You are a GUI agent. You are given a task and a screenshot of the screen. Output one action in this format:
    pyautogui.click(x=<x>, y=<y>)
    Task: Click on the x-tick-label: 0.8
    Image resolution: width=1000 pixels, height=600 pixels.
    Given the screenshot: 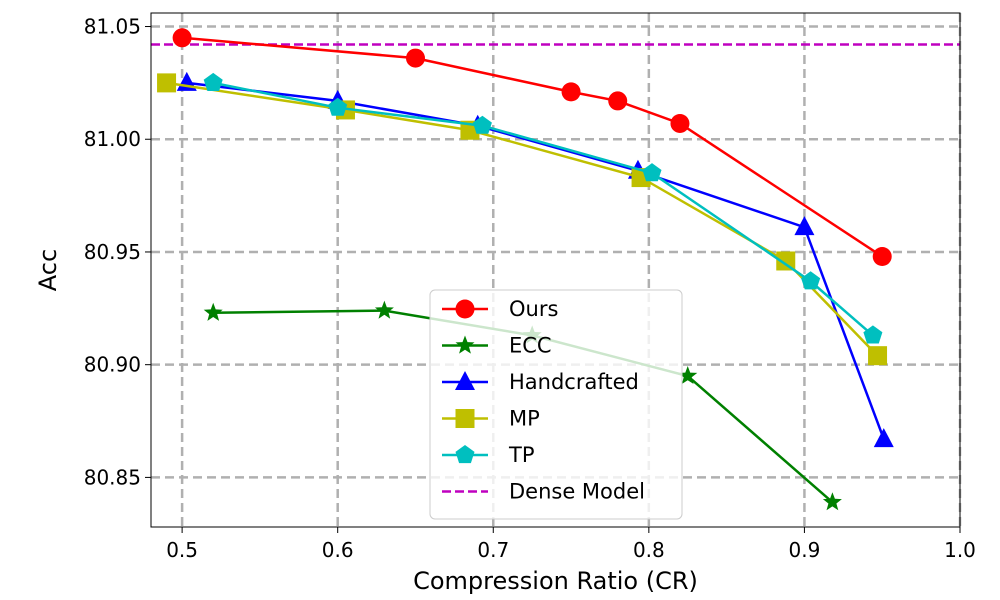 What is the action you would take?
    pyautogui.click(x=649, y=550)
    